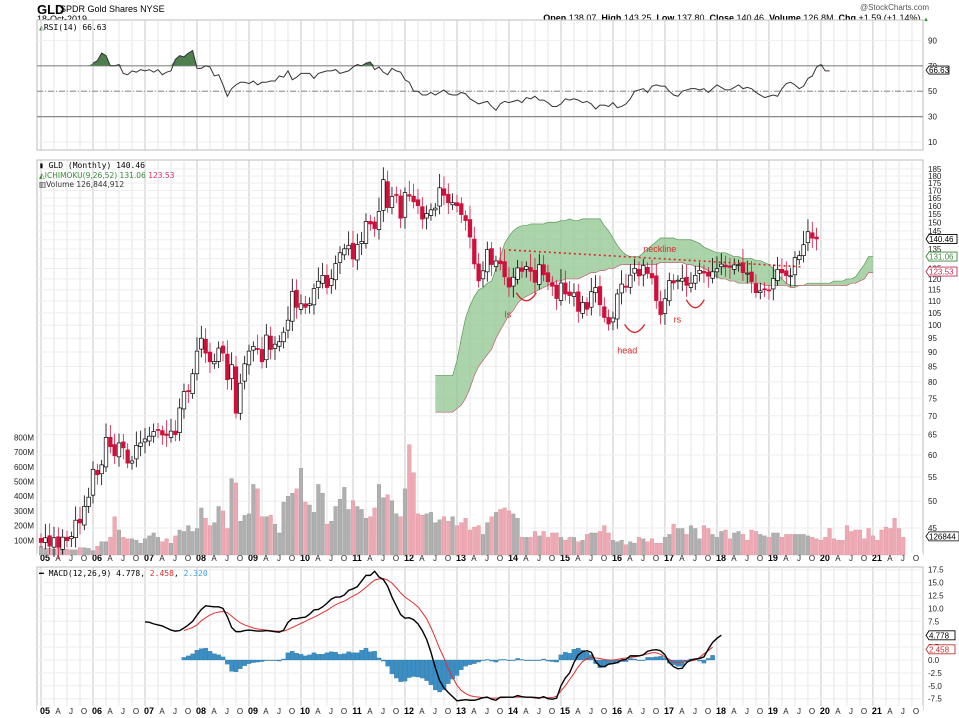 The image size is (959, 718). What do you see at coordinates (932, 142) in the screenshot?
I see `rsi-tick: 10` at bounding box center [932, 142].